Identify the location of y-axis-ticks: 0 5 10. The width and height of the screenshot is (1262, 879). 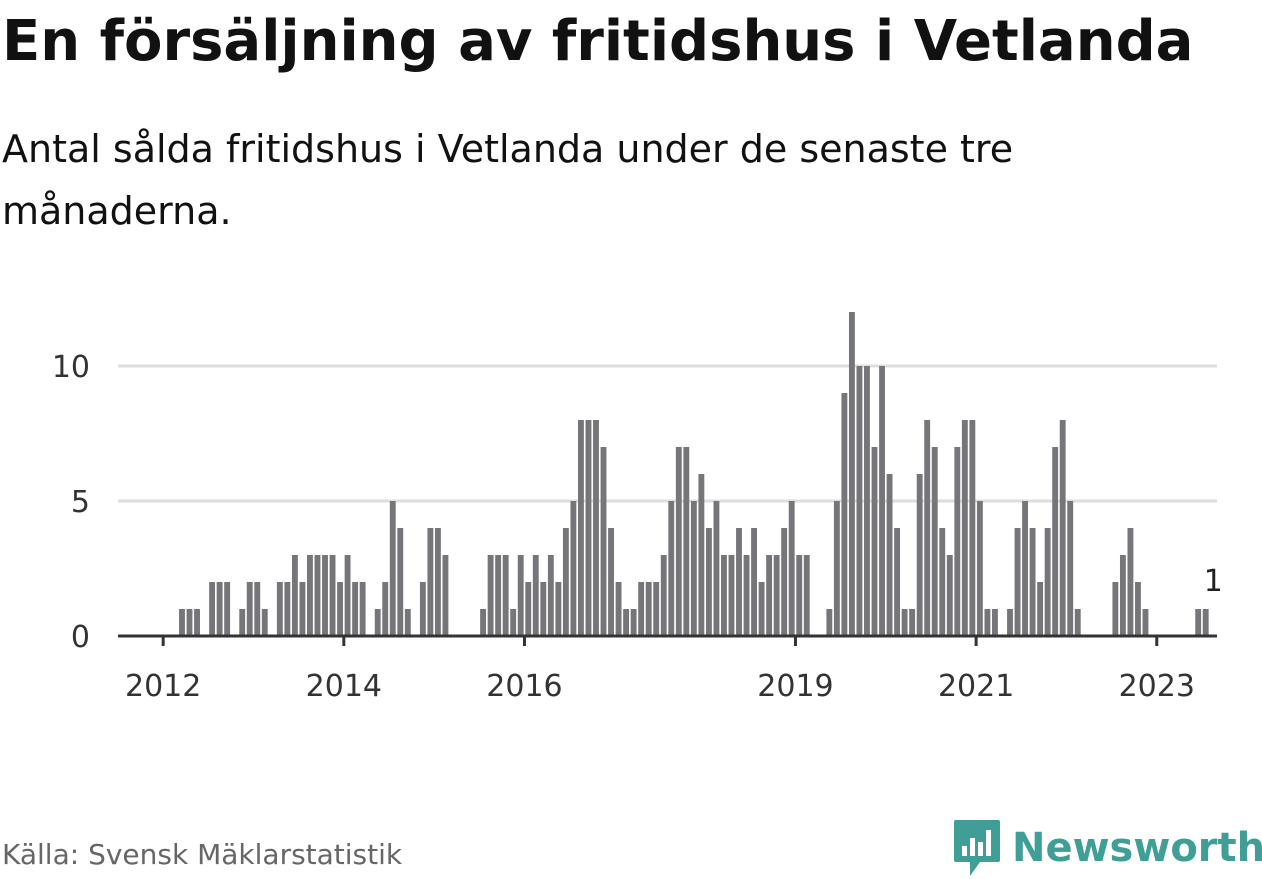
(71, 502).